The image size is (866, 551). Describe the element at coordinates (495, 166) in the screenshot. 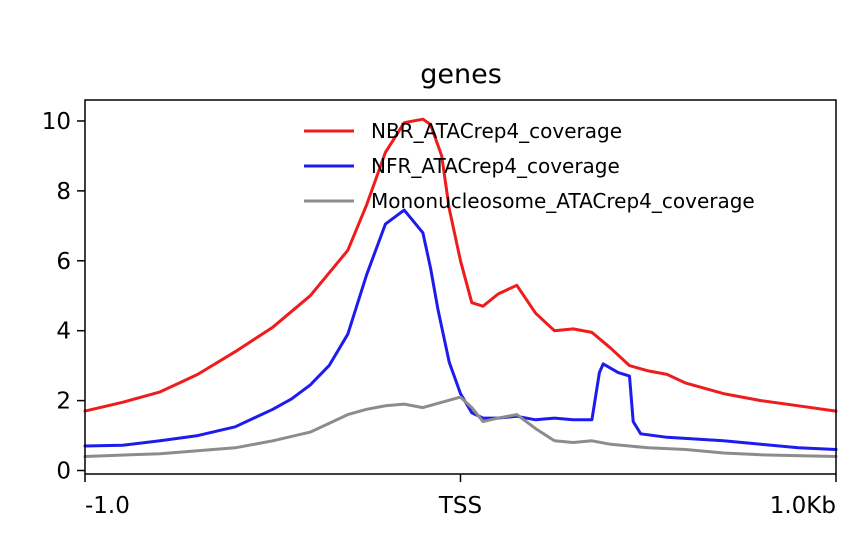

I see `legend-label-1: NFR_ATACrep4_coverage` at that location.